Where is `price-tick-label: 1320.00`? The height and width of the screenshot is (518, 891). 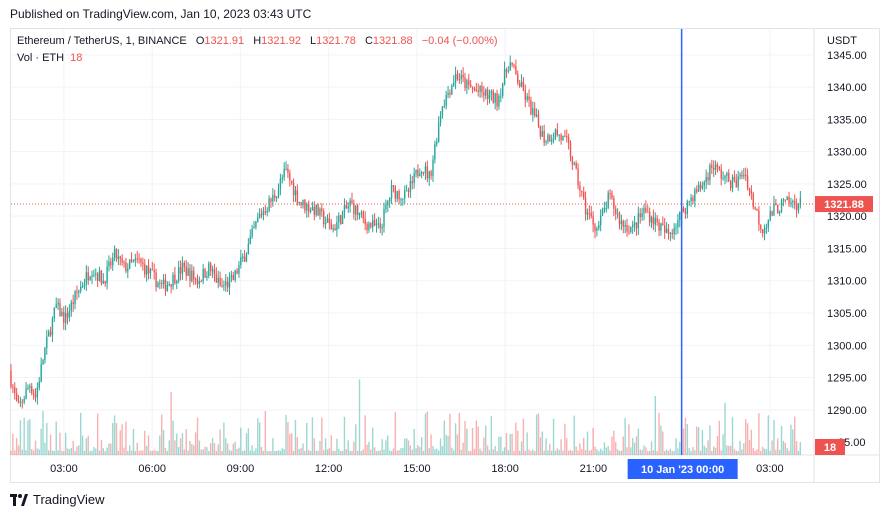
price-tick-label: 1320.00 is located at coordinates (847, 217).